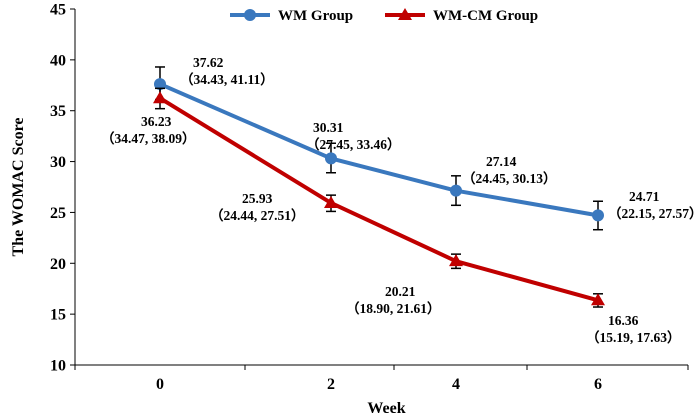 The height and width of the screenshot is (417, 699). Describe the element at coordinates (386, 408) in the screenshot. I see `x-axis-title: Week` at that location.